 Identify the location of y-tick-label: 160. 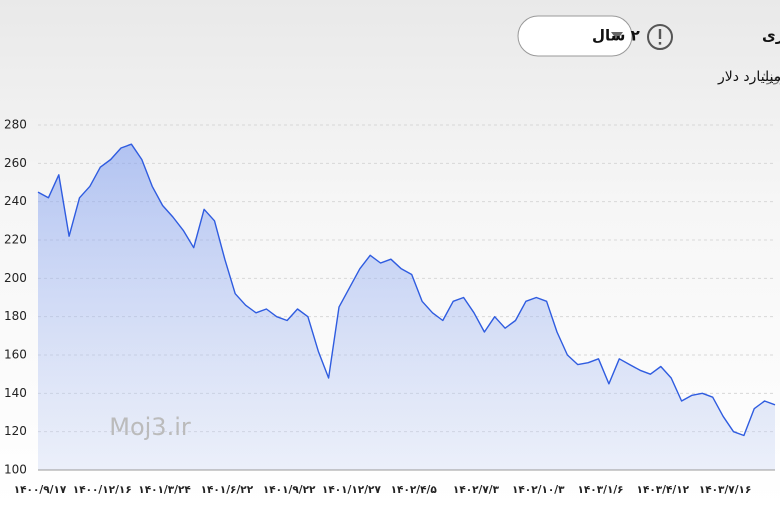
(15, 355).